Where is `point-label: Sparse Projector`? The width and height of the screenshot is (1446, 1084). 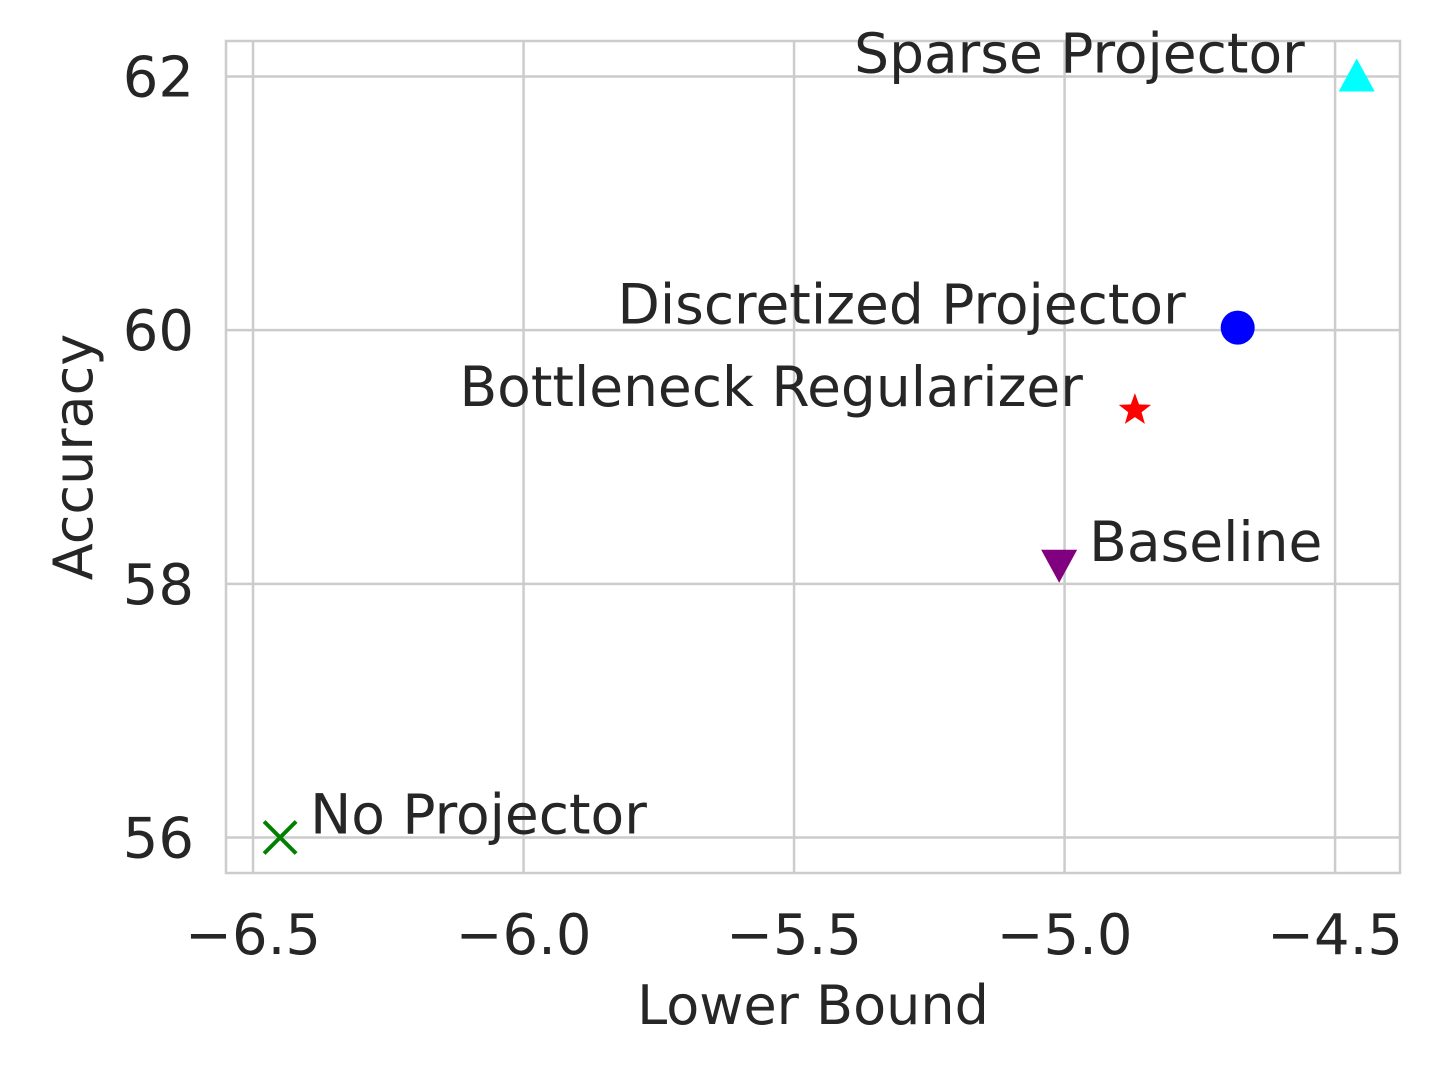 point-label: Sparse Projector is located at coordinates (1079, 54).